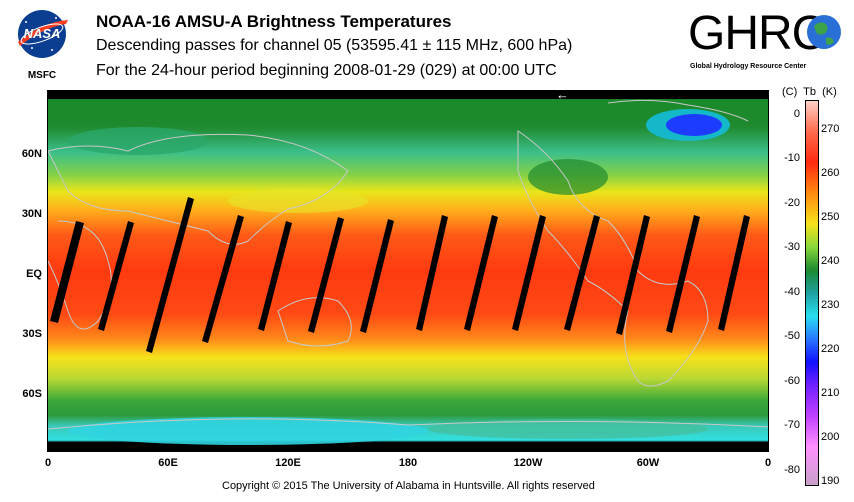  Describe the element at coordinates (648, 463) in the screenshot. I see `lon-label-60w: 60W` at that location.